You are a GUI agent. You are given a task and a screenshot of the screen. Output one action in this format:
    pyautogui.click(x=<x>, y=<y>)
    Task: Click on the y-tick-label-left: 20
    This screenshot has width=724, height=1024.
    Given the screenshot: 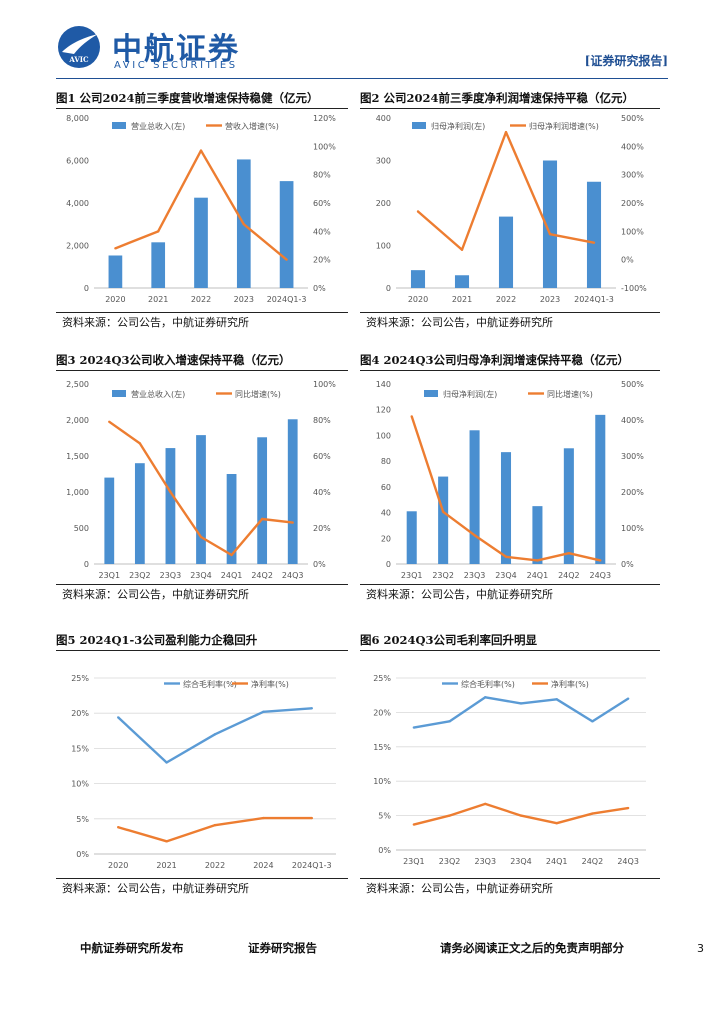 What is the action you would take?
    pyautogui.click(x=386, y=538)
    